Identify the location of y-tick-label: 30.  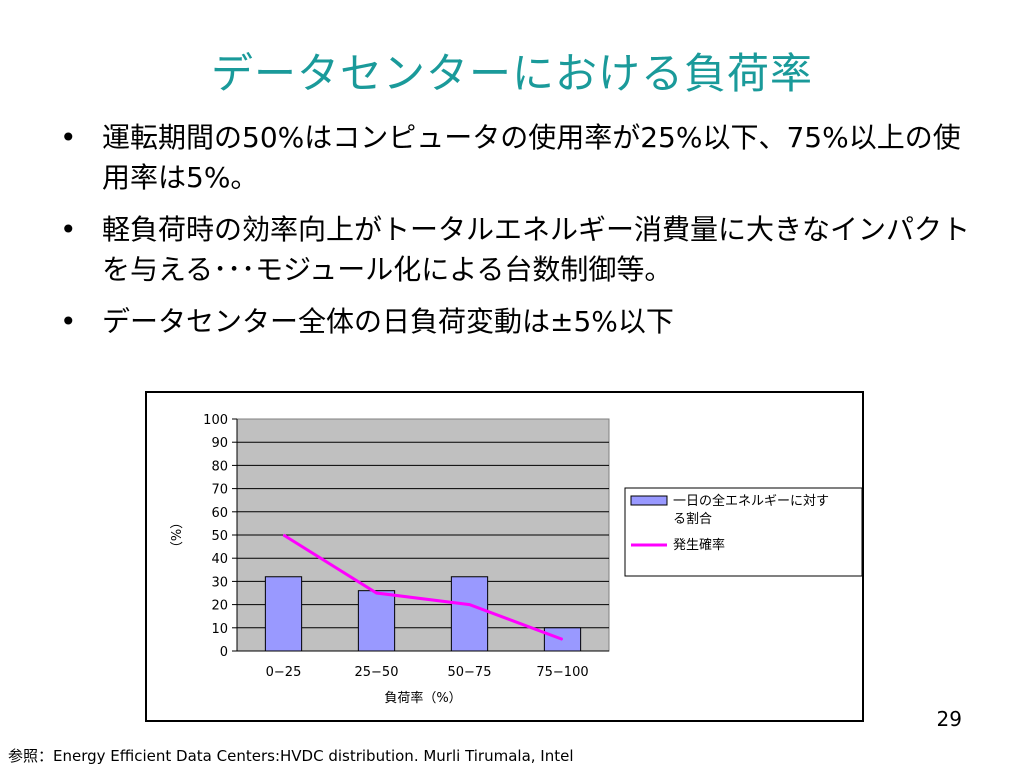
(219, 582).